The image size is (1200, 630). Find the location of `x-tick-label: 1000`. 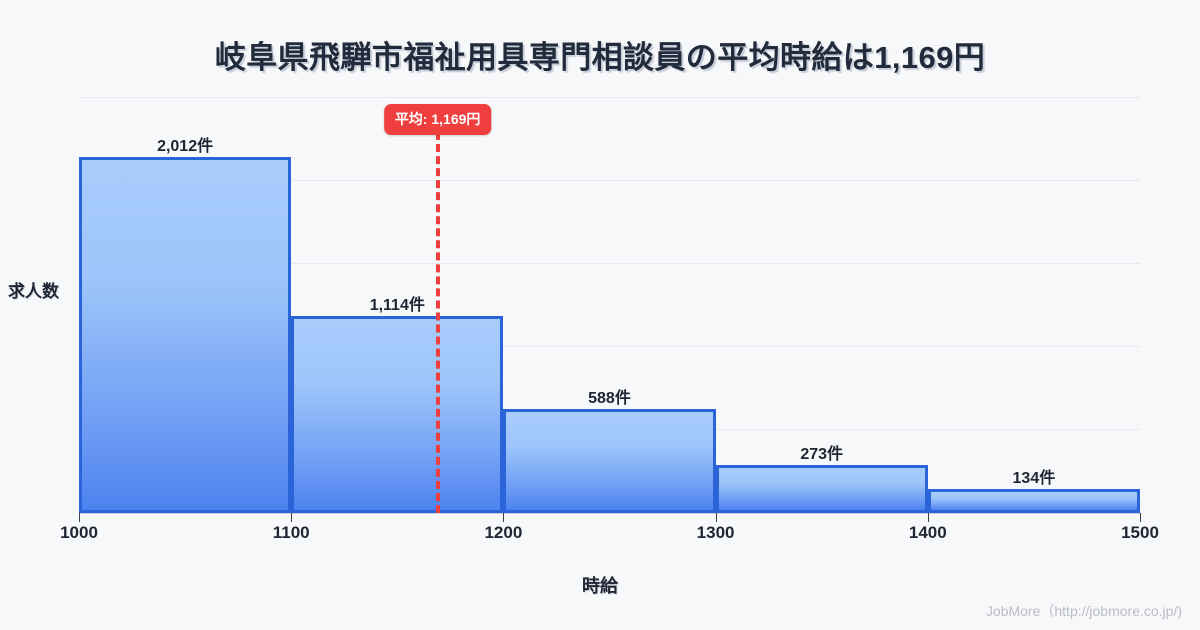

x-tick-label: 1000 is located at coordinates (79, 532).